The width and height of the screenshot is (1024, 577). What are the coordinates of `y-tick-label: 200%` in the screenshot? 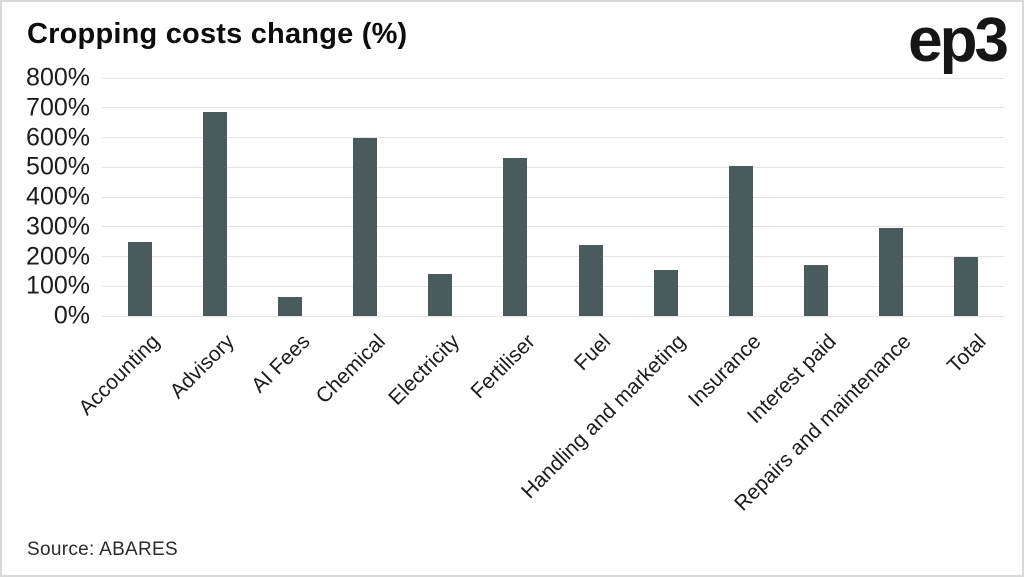 It's located at (58, 256).